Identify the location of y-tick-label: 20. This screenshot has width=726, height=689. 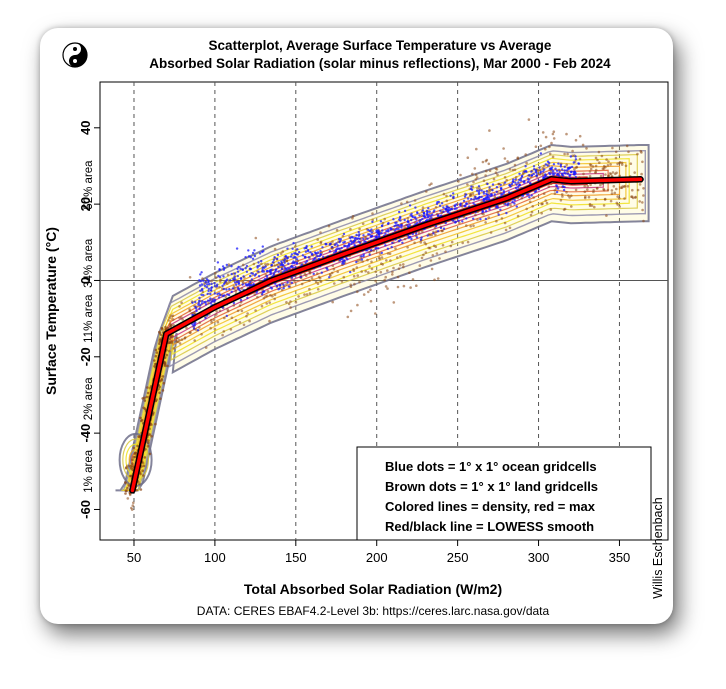
(85, 204).